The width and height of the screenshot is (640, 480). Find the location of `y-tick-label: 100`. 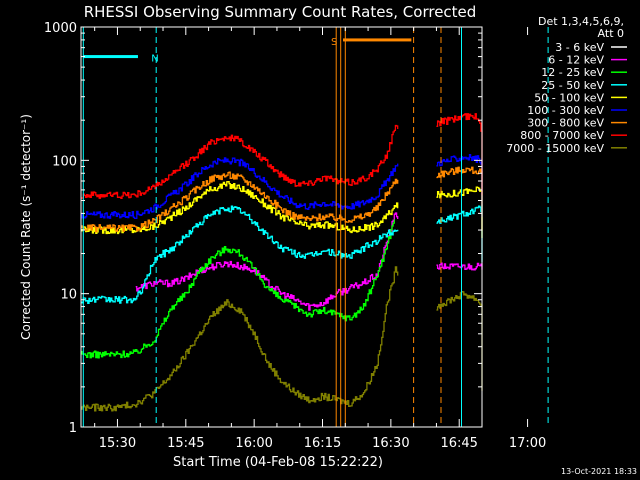

y-tick-label: 100 is located at coordinates (64, 161).